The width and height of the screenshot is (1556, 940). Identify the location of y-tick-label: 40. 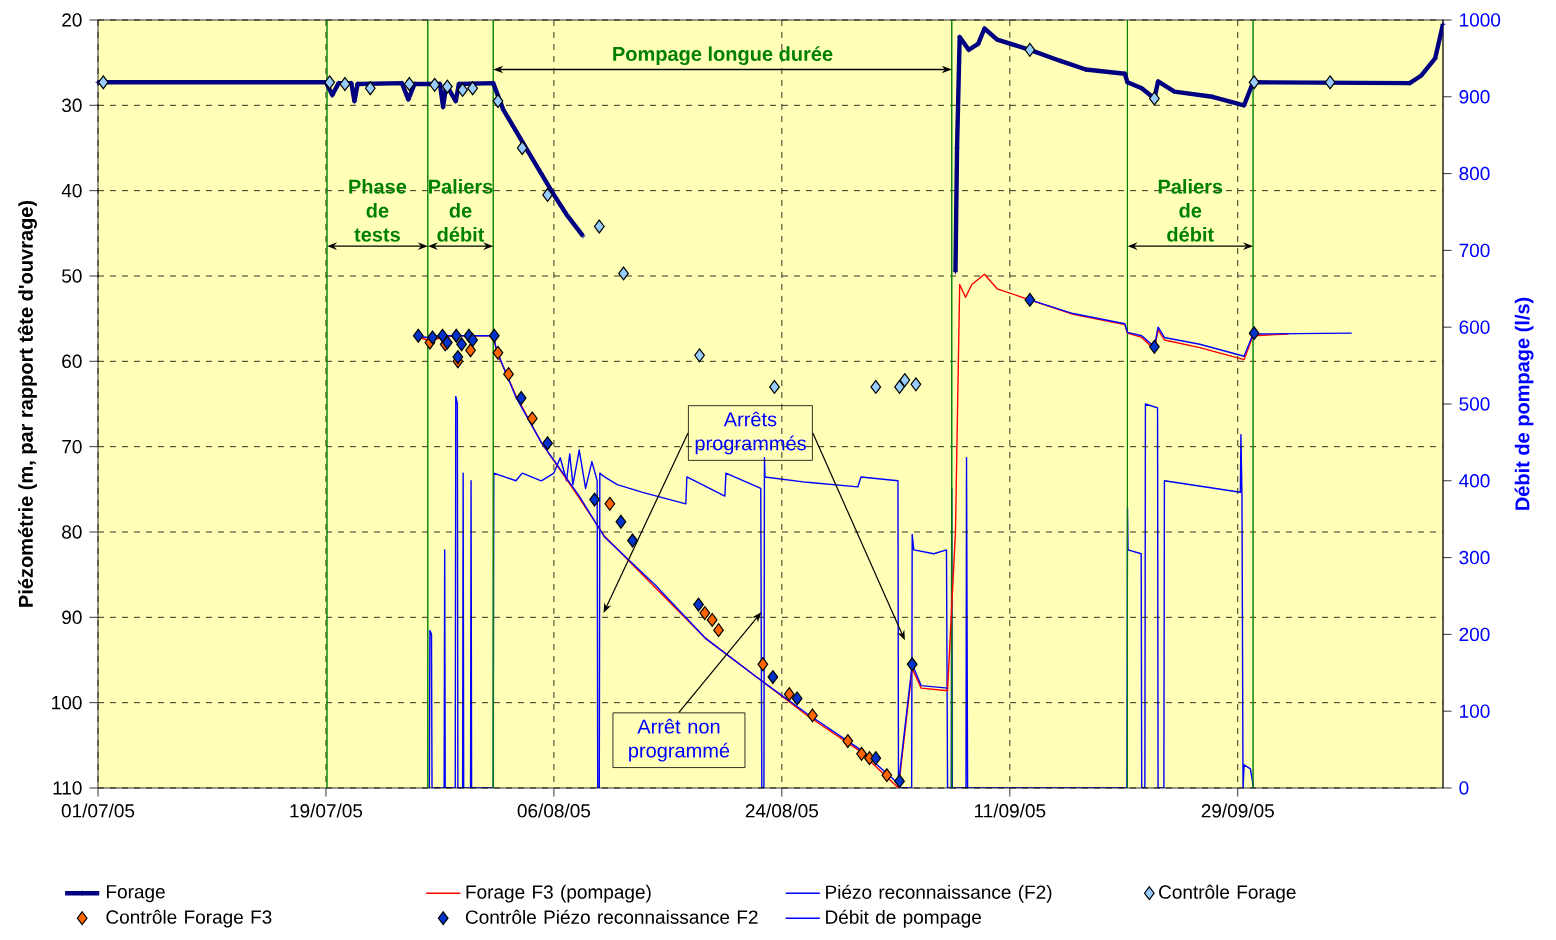
(71, 190).